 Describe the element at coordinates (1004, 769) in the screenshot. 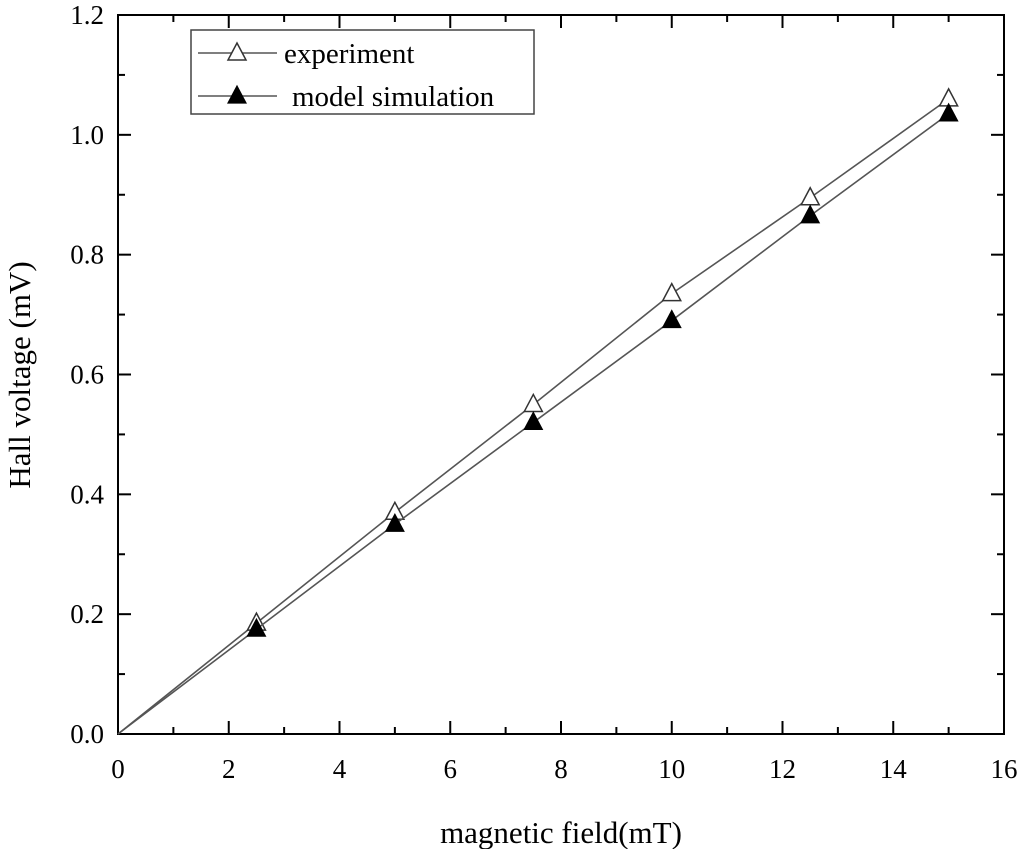

I see `x-tick-label: 16` at that location.